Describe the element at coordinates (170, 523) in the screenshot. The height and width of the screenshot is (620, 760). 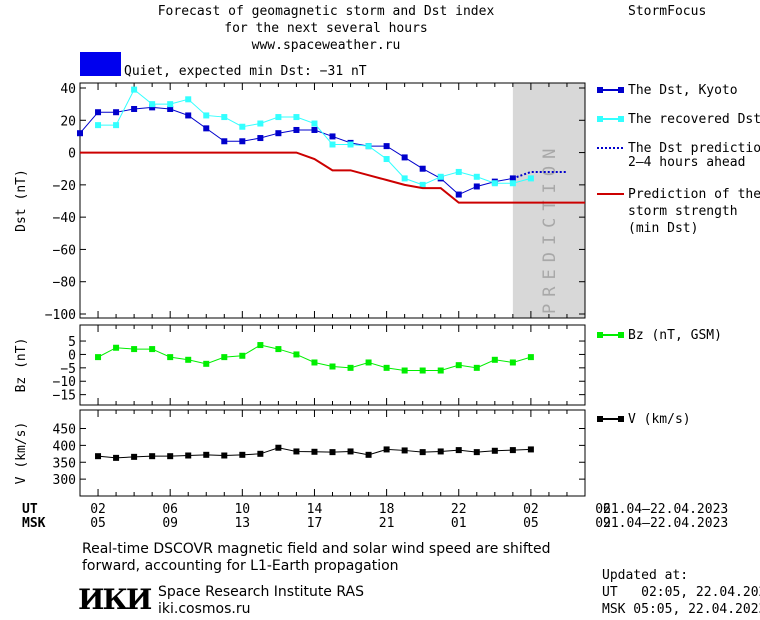
I see `x-tick-label-msk: 09` at that location.